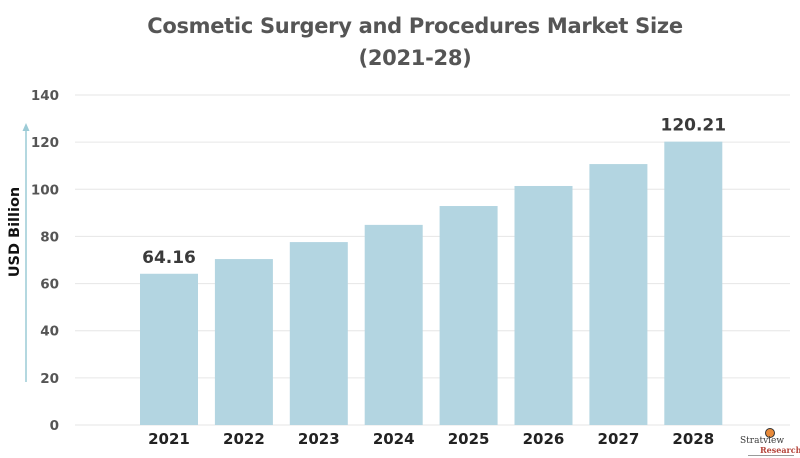  I want to click on y-tick-label: 80, so click(49, 237).